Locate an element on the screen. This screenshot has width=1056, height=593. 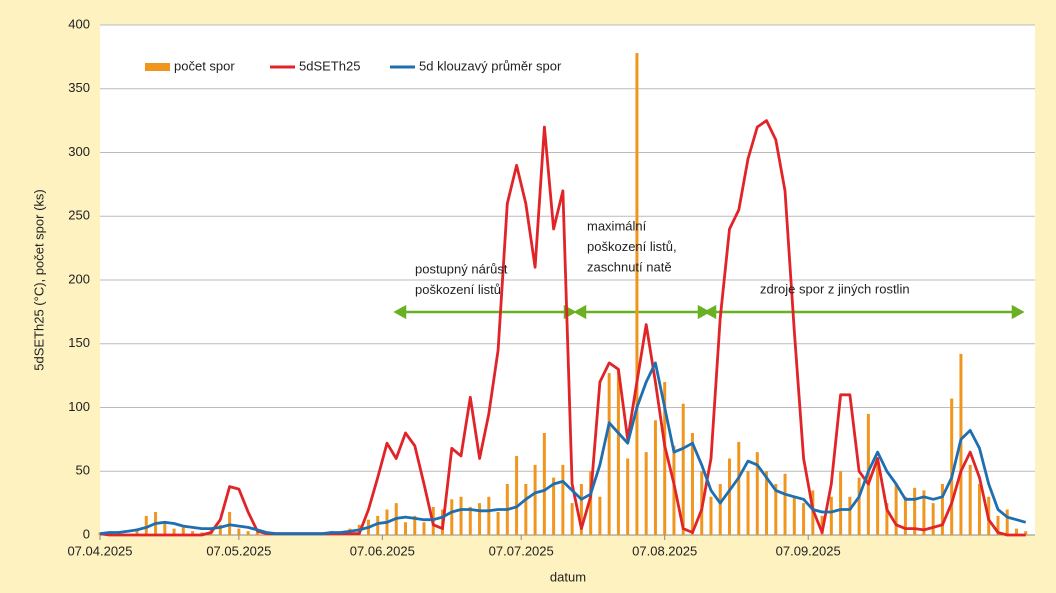
x-axis-label: datum is located at coordinates (568, 576).